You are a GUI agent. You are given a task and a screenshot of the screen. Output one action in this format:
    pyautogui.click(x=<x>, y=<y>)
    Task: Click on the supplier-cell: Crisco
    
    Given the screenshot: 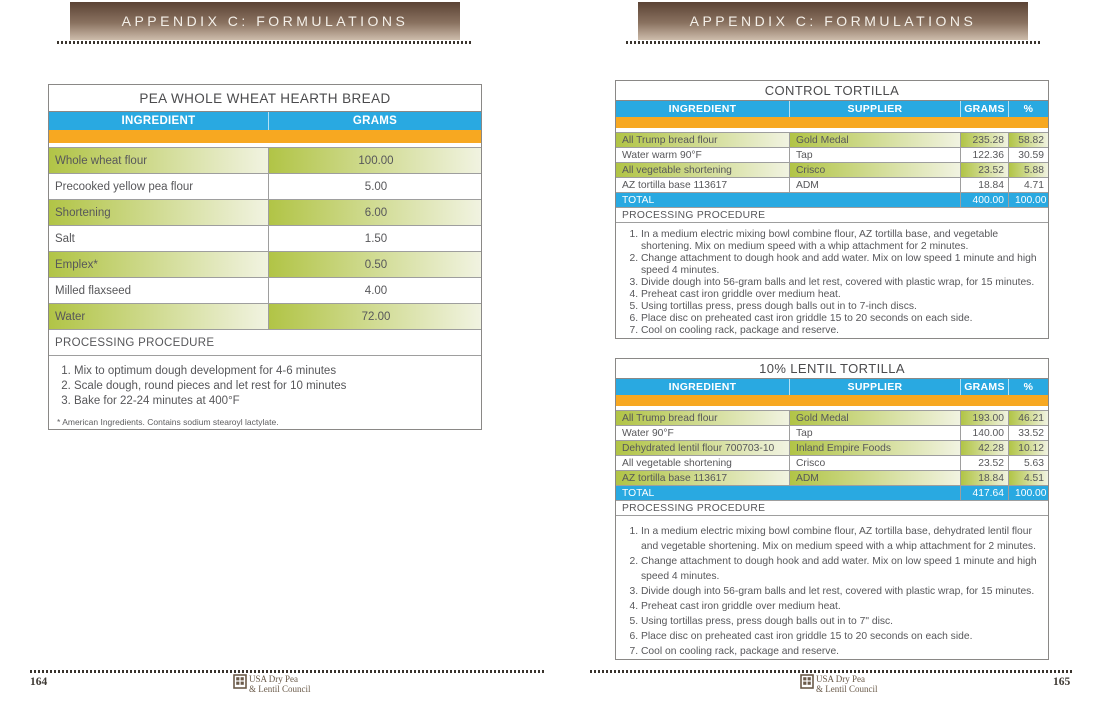 What is the action you would take?
    pyautogui.click(x=874, y=170)
    